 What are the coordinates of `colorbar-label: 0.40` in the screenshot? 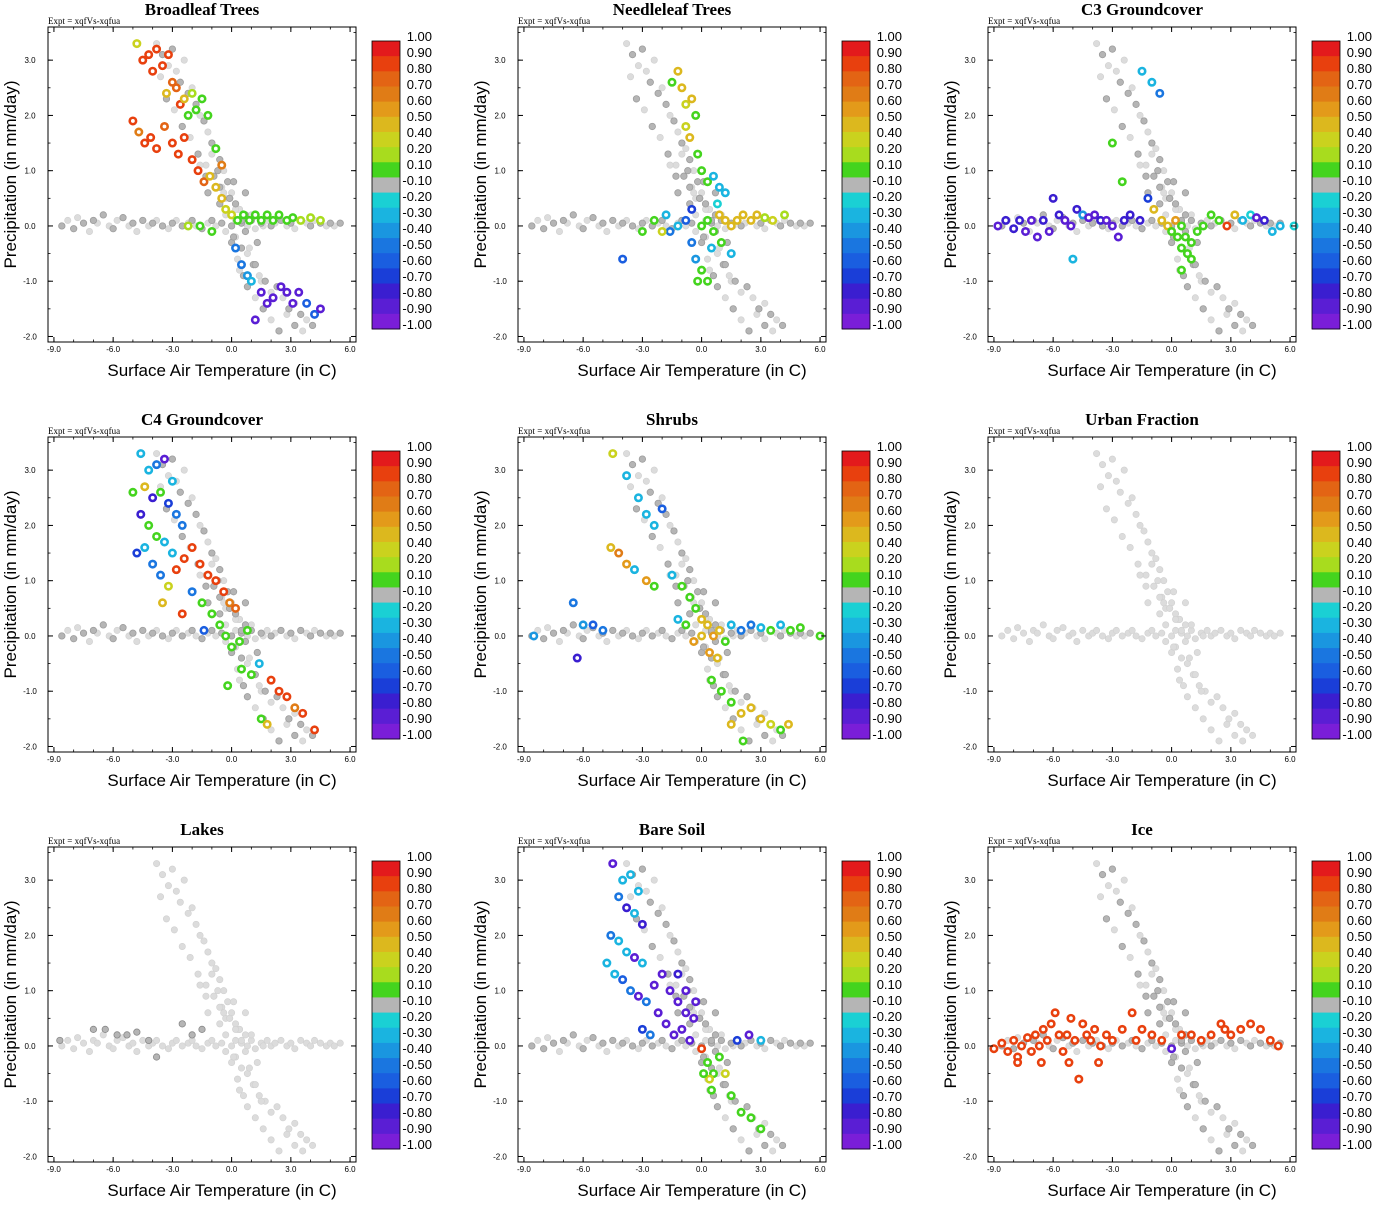 It's located at (889, 132).